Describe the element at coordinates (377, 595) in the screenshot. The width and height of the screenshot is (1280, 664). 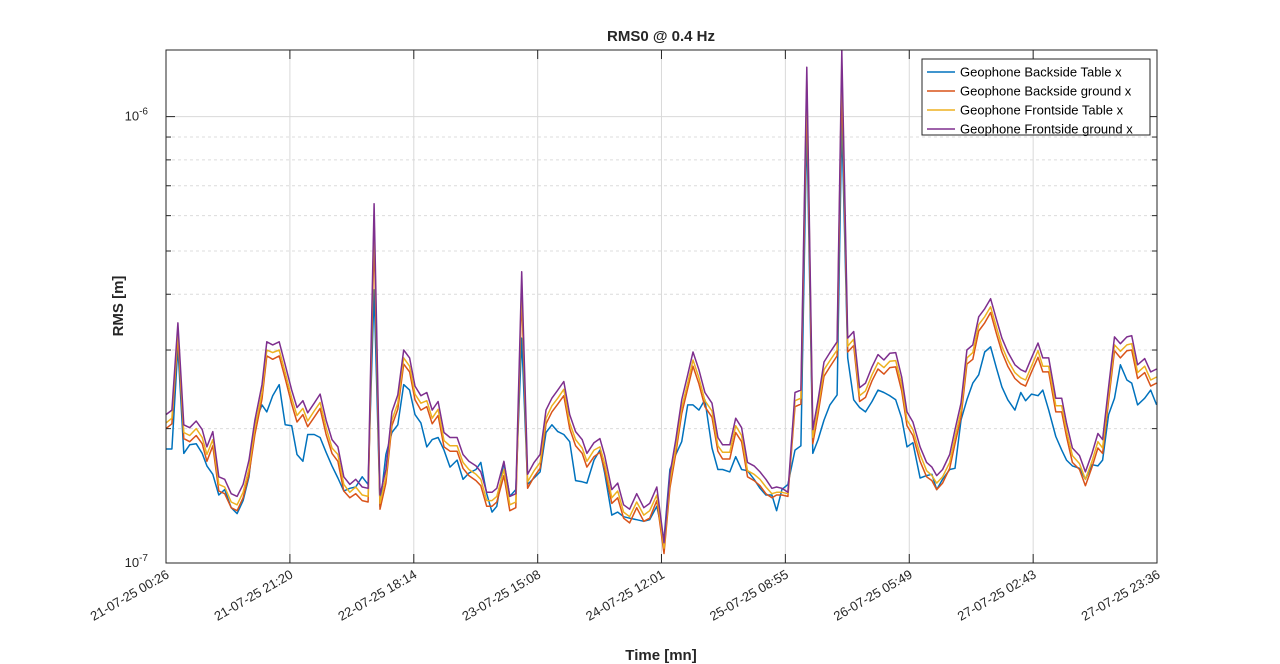
I see `x-tick-label: 22-07-25 18:14` at that location.